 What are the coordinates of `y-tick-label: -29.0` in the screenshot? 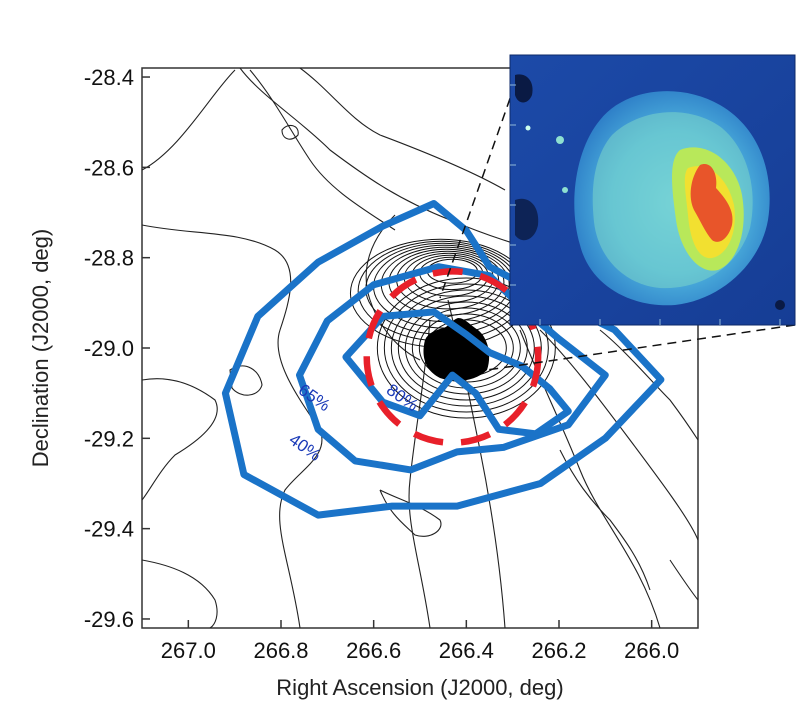 It's located at (109, 348).